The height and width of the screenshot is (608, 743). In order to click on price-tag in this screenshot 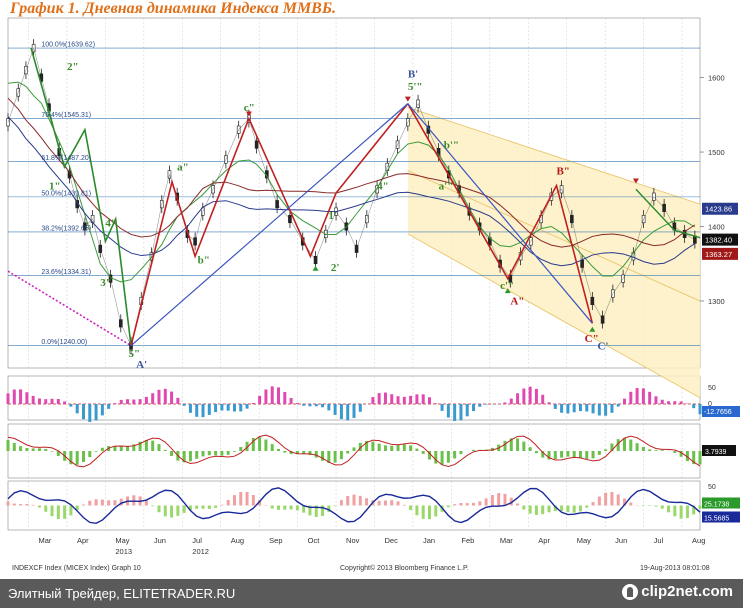, I will do `click(720, 239)`.